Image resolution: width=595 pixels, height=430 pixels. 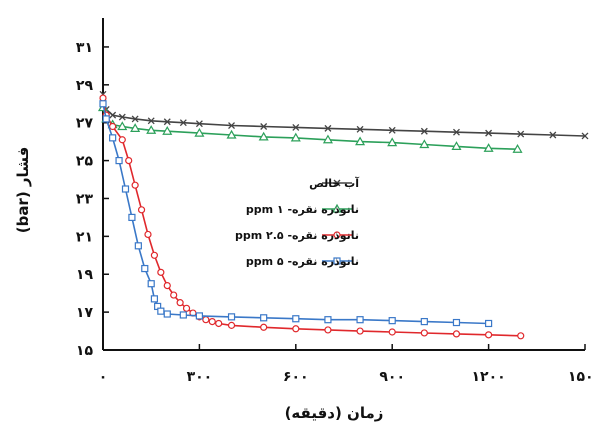 What do you see at coordinates (296, 377) in the screenshot?
I see `x-tick-label: ۶۰۰` at bounding box center [296, 377].